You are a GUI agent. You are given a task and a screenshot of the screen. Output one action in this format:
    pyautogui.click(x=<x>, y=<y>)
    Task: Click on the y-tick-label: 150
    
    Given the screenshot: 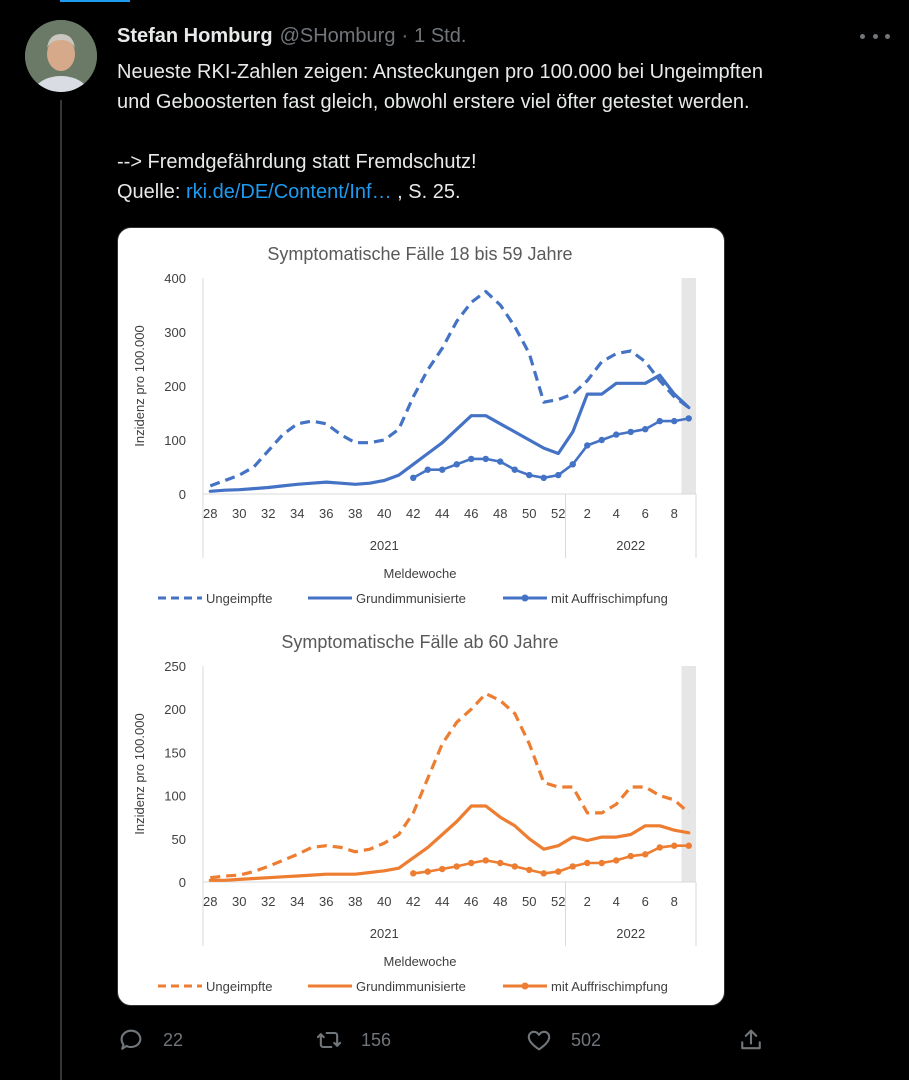 What is the action you would take?
    pyautogui.click(x=175, y=752)
    